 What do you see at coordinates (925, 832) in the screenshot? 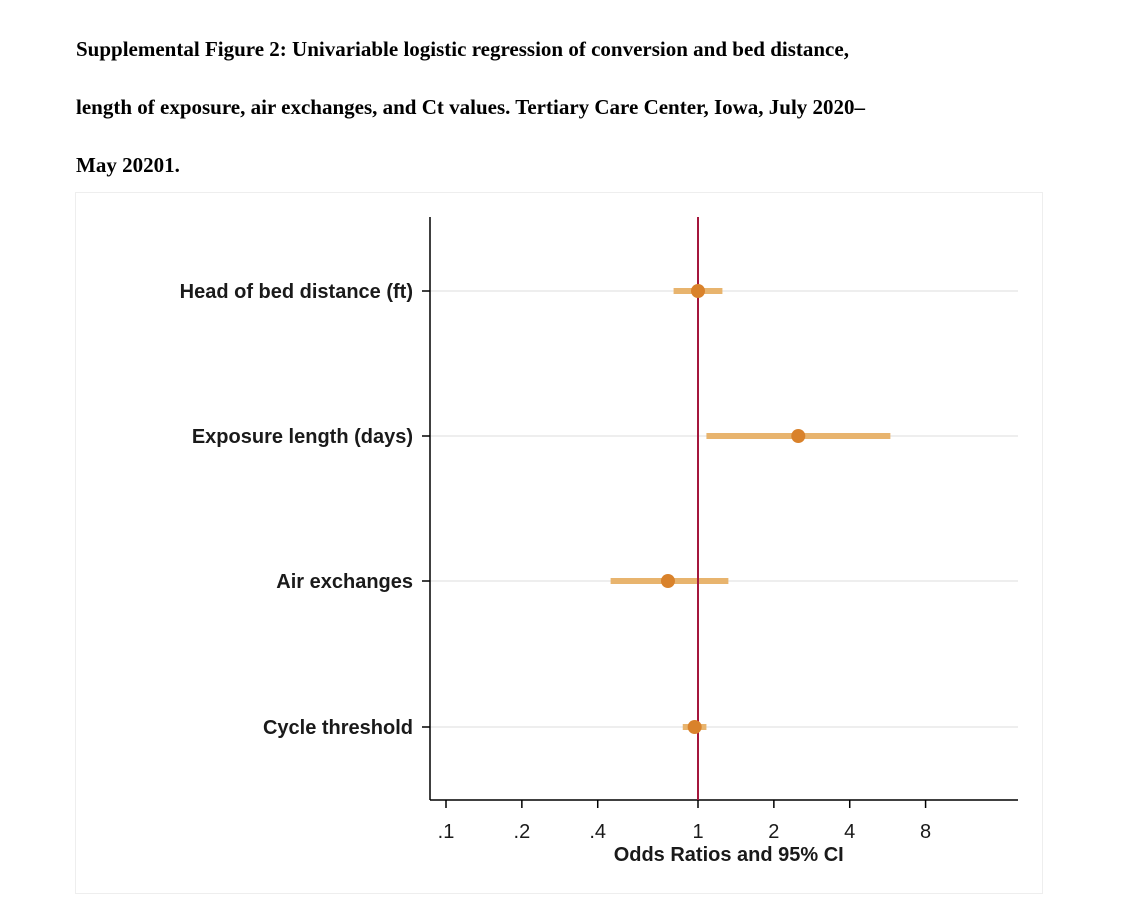
I see `x-tick-label: 8` at bounding box center [925, 832].